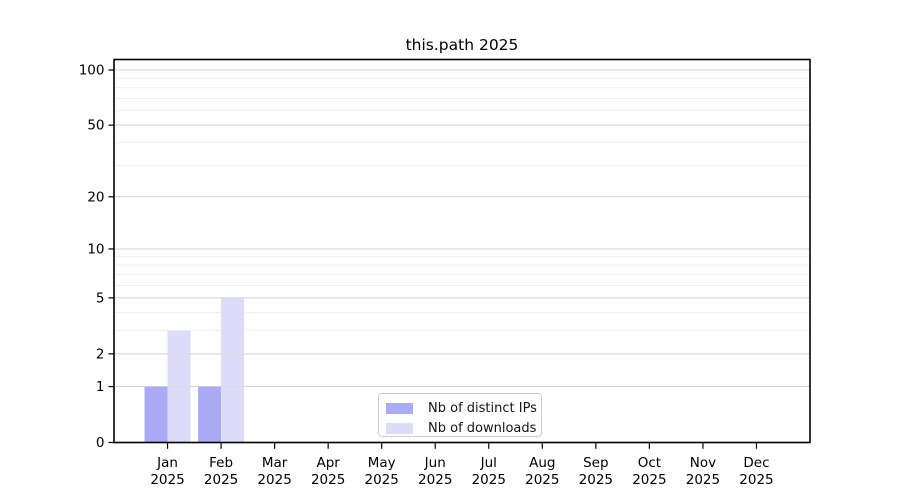  I want to click on bar-distinct-ips-feb, so click(210, 414).